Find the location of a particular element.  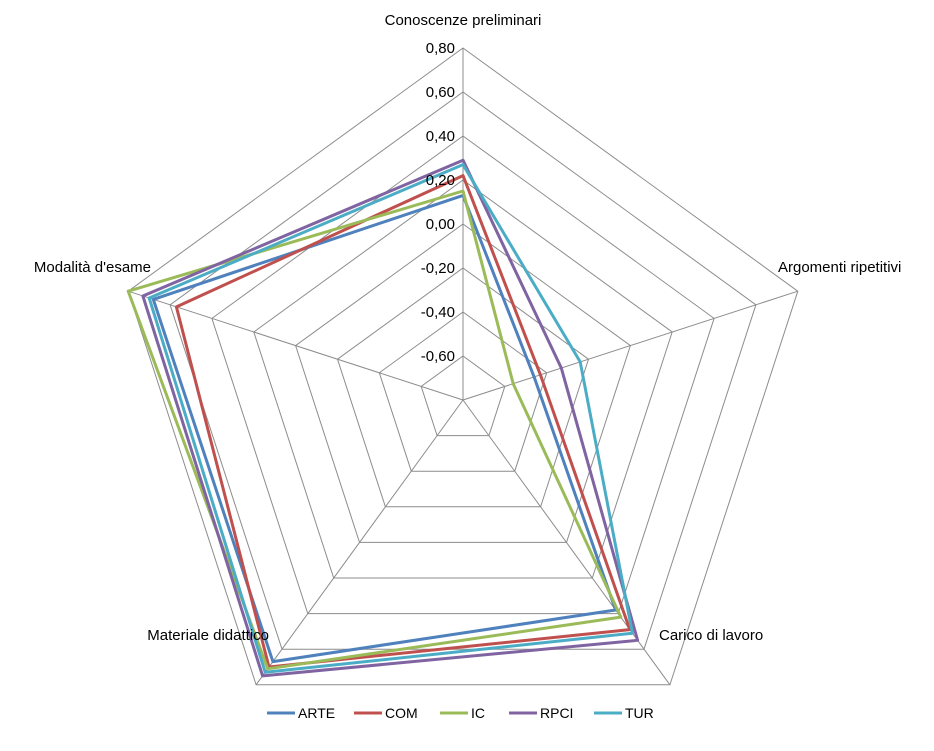

tick-labels: -0,60 -0,40 -0,20 0,00 0,20 0,40 0,60 0,80 is located at coordinates (438, 202).